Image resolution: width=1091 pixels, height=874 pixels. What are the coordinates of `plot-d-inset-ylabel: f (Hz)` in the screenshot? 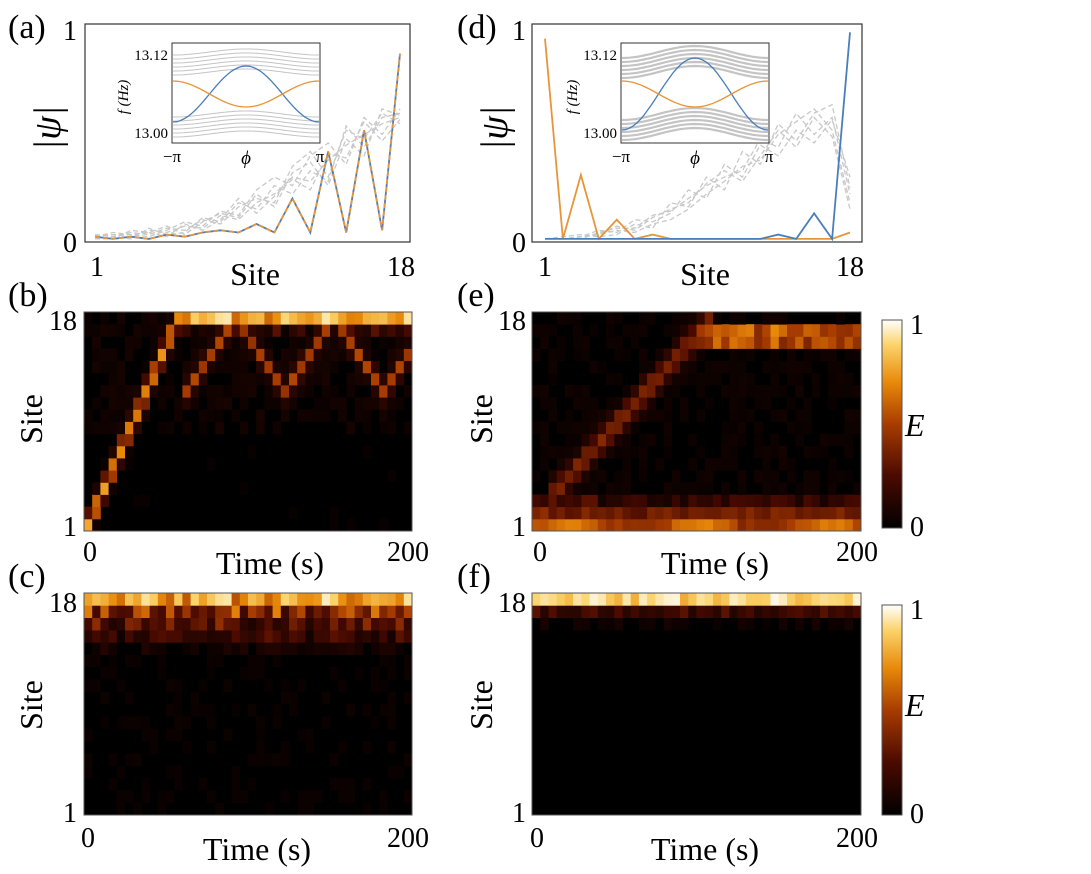 It's located at (573, 97).